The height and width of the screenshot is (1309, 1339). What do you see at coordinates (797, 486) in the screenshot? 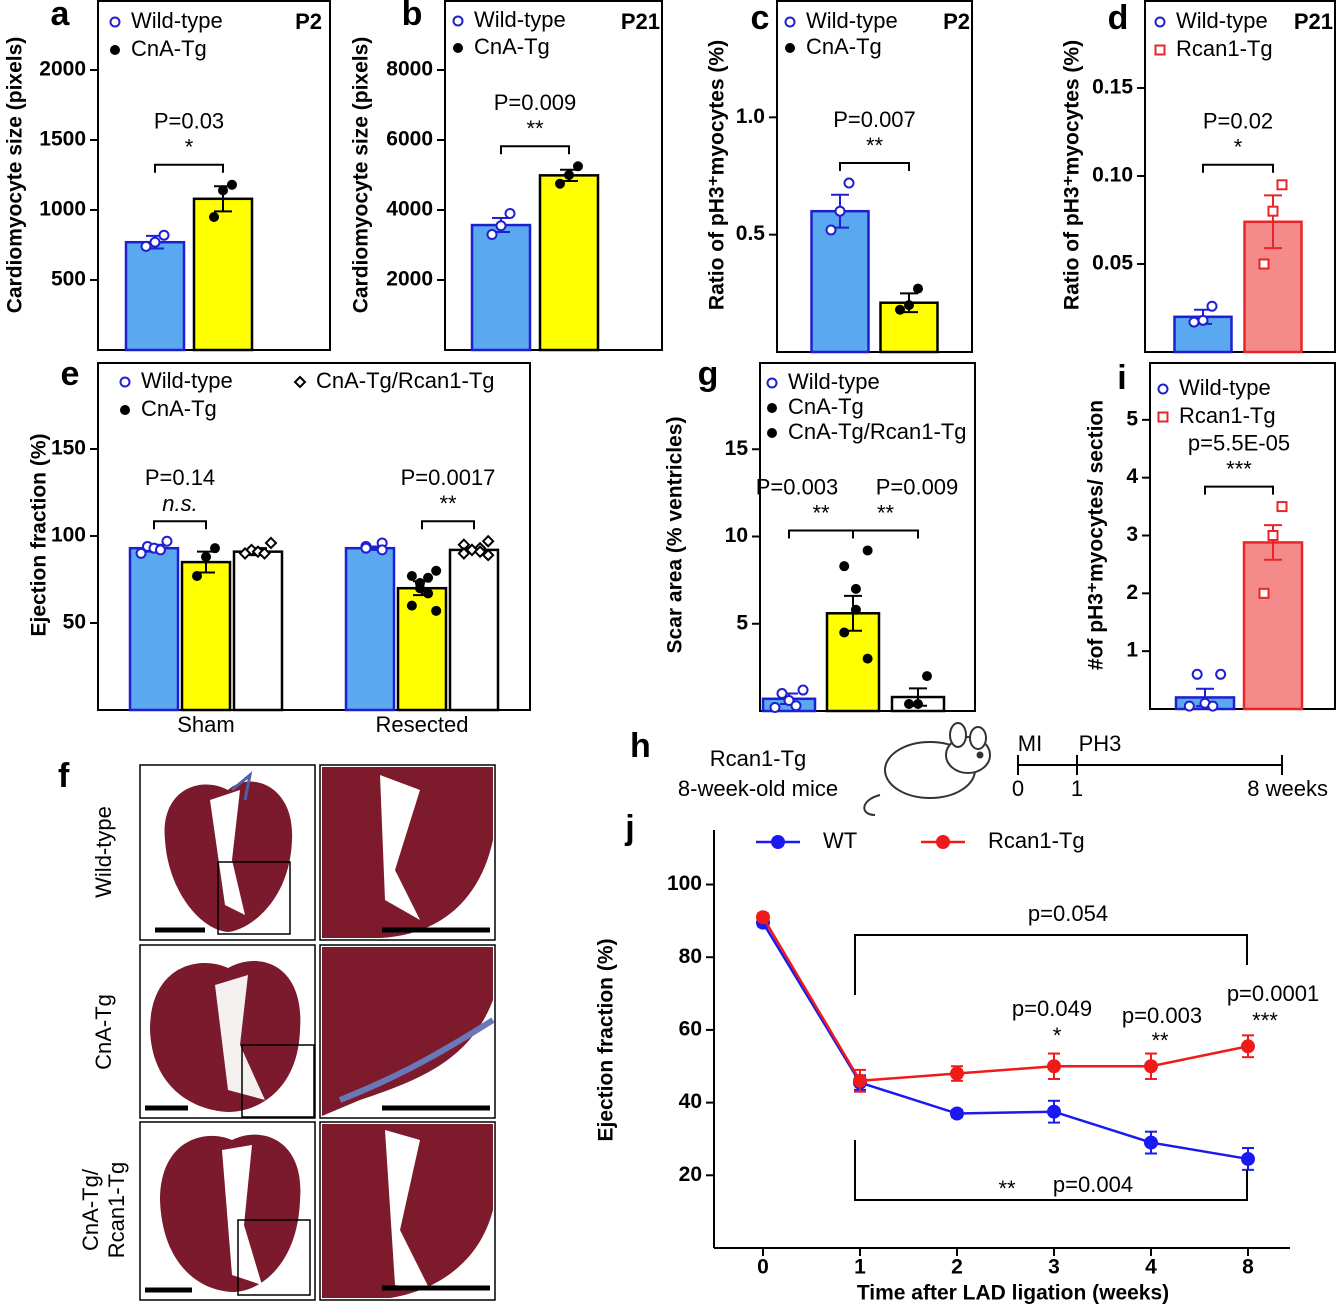
I see `p-value: P=0.003` at bounding box center [797, 486].